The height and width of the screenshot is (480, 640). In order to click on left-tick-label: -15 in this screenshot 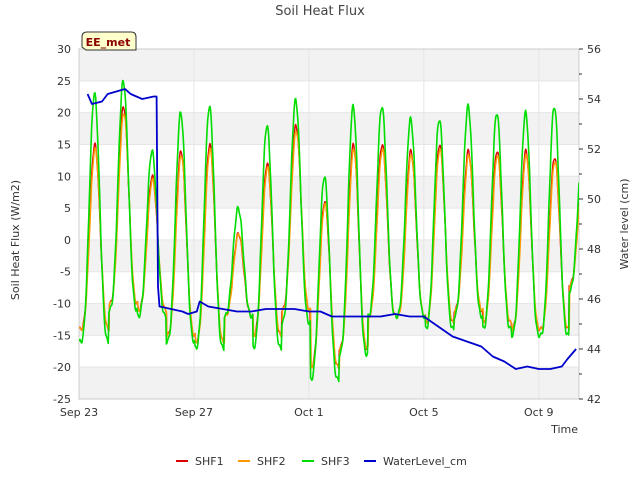, I will do `click(62, 335)`.